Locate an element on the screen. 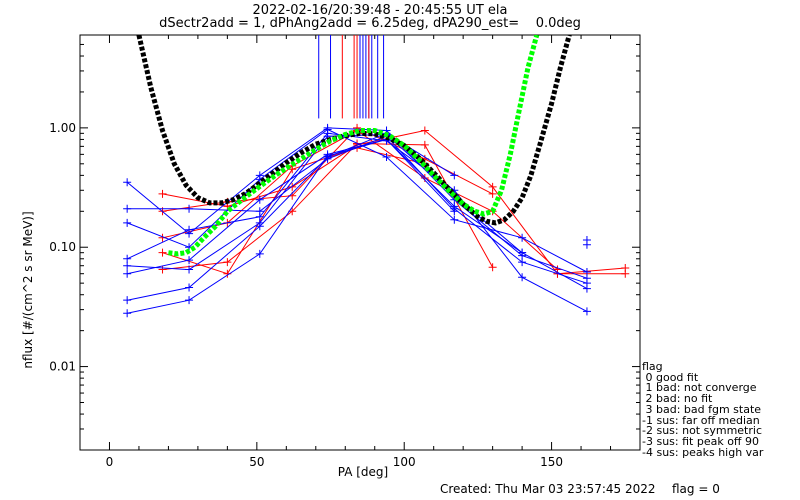  y-axis-label: nflux [#/(cm^2 s sr MeV)] is located at coordinates (28, 290).